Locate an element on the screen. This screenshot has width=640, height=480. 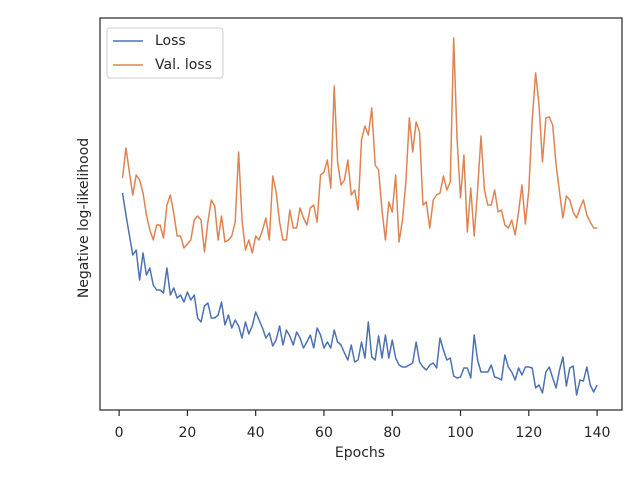
x-tick-label: 60 is located at coordinates (324, 433).